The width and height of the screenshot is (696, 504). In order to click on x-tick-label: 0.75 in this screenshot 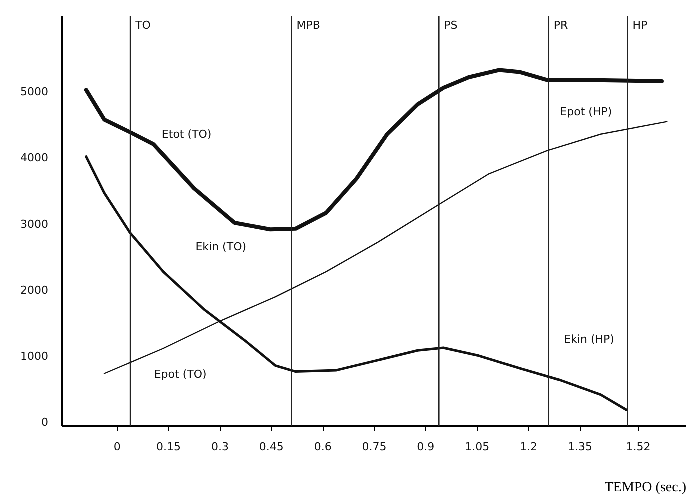, I will do `click(374, 447)`.